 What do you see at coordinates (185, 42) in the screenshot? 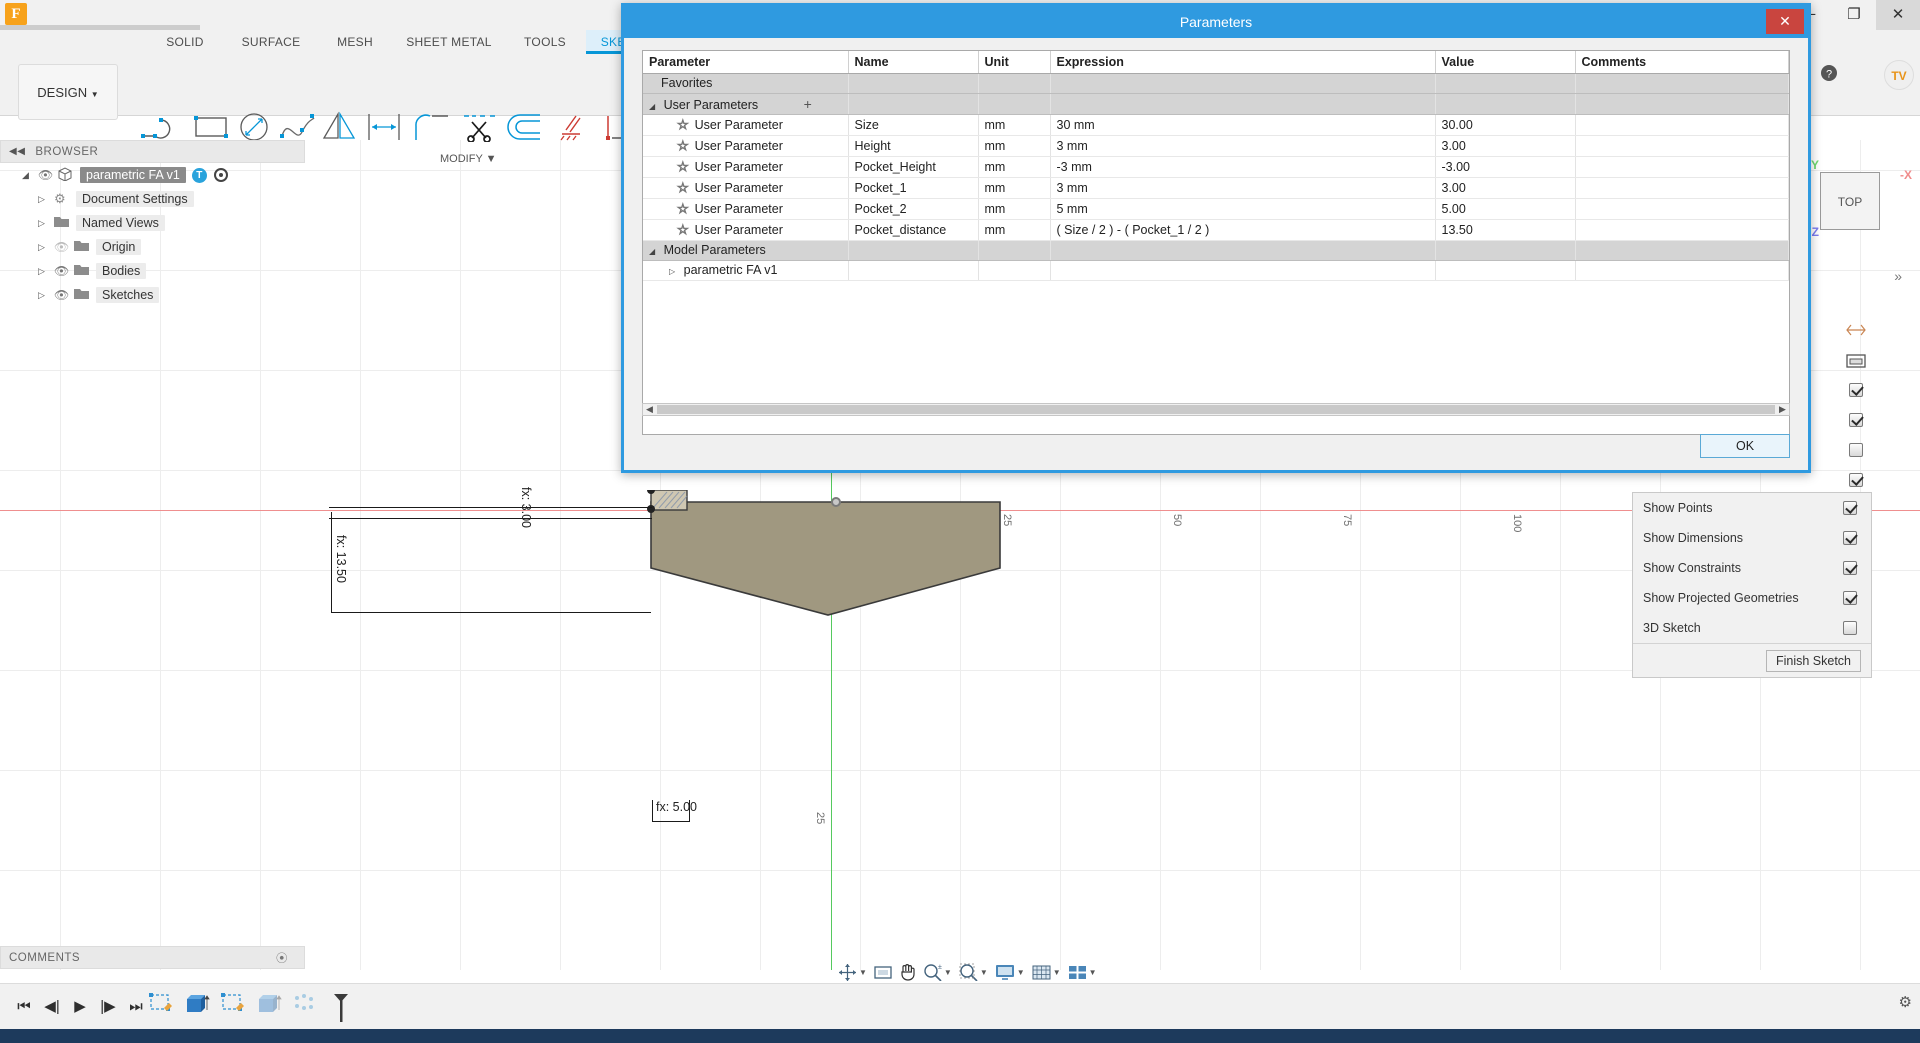
I see `tab-solid: SOLID` at bounding box center [185, 42].